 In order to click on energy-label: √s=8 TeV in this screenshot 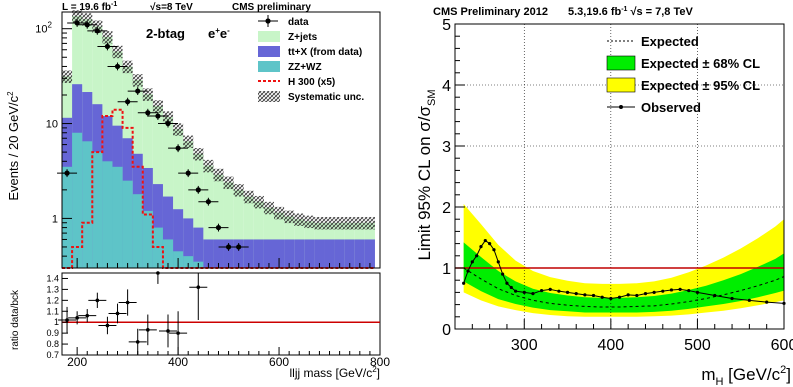, I will do `click(171, 7)`.